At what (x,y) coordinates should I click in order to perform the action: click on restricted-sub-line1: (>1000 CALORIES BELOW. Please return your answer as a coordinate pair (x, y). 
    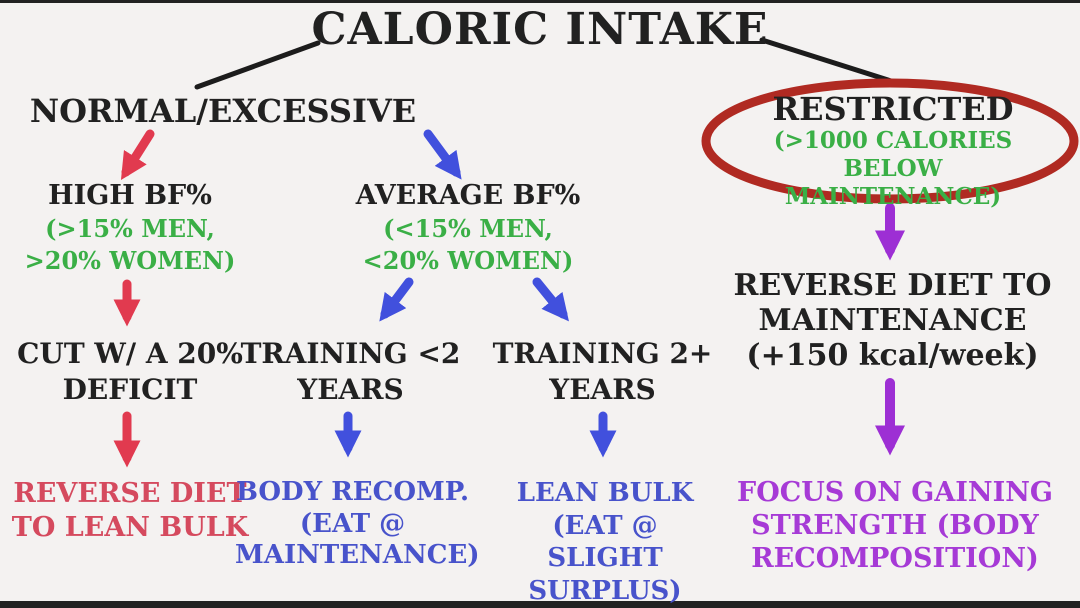
    Looking at the image, I should click on (893, 155).